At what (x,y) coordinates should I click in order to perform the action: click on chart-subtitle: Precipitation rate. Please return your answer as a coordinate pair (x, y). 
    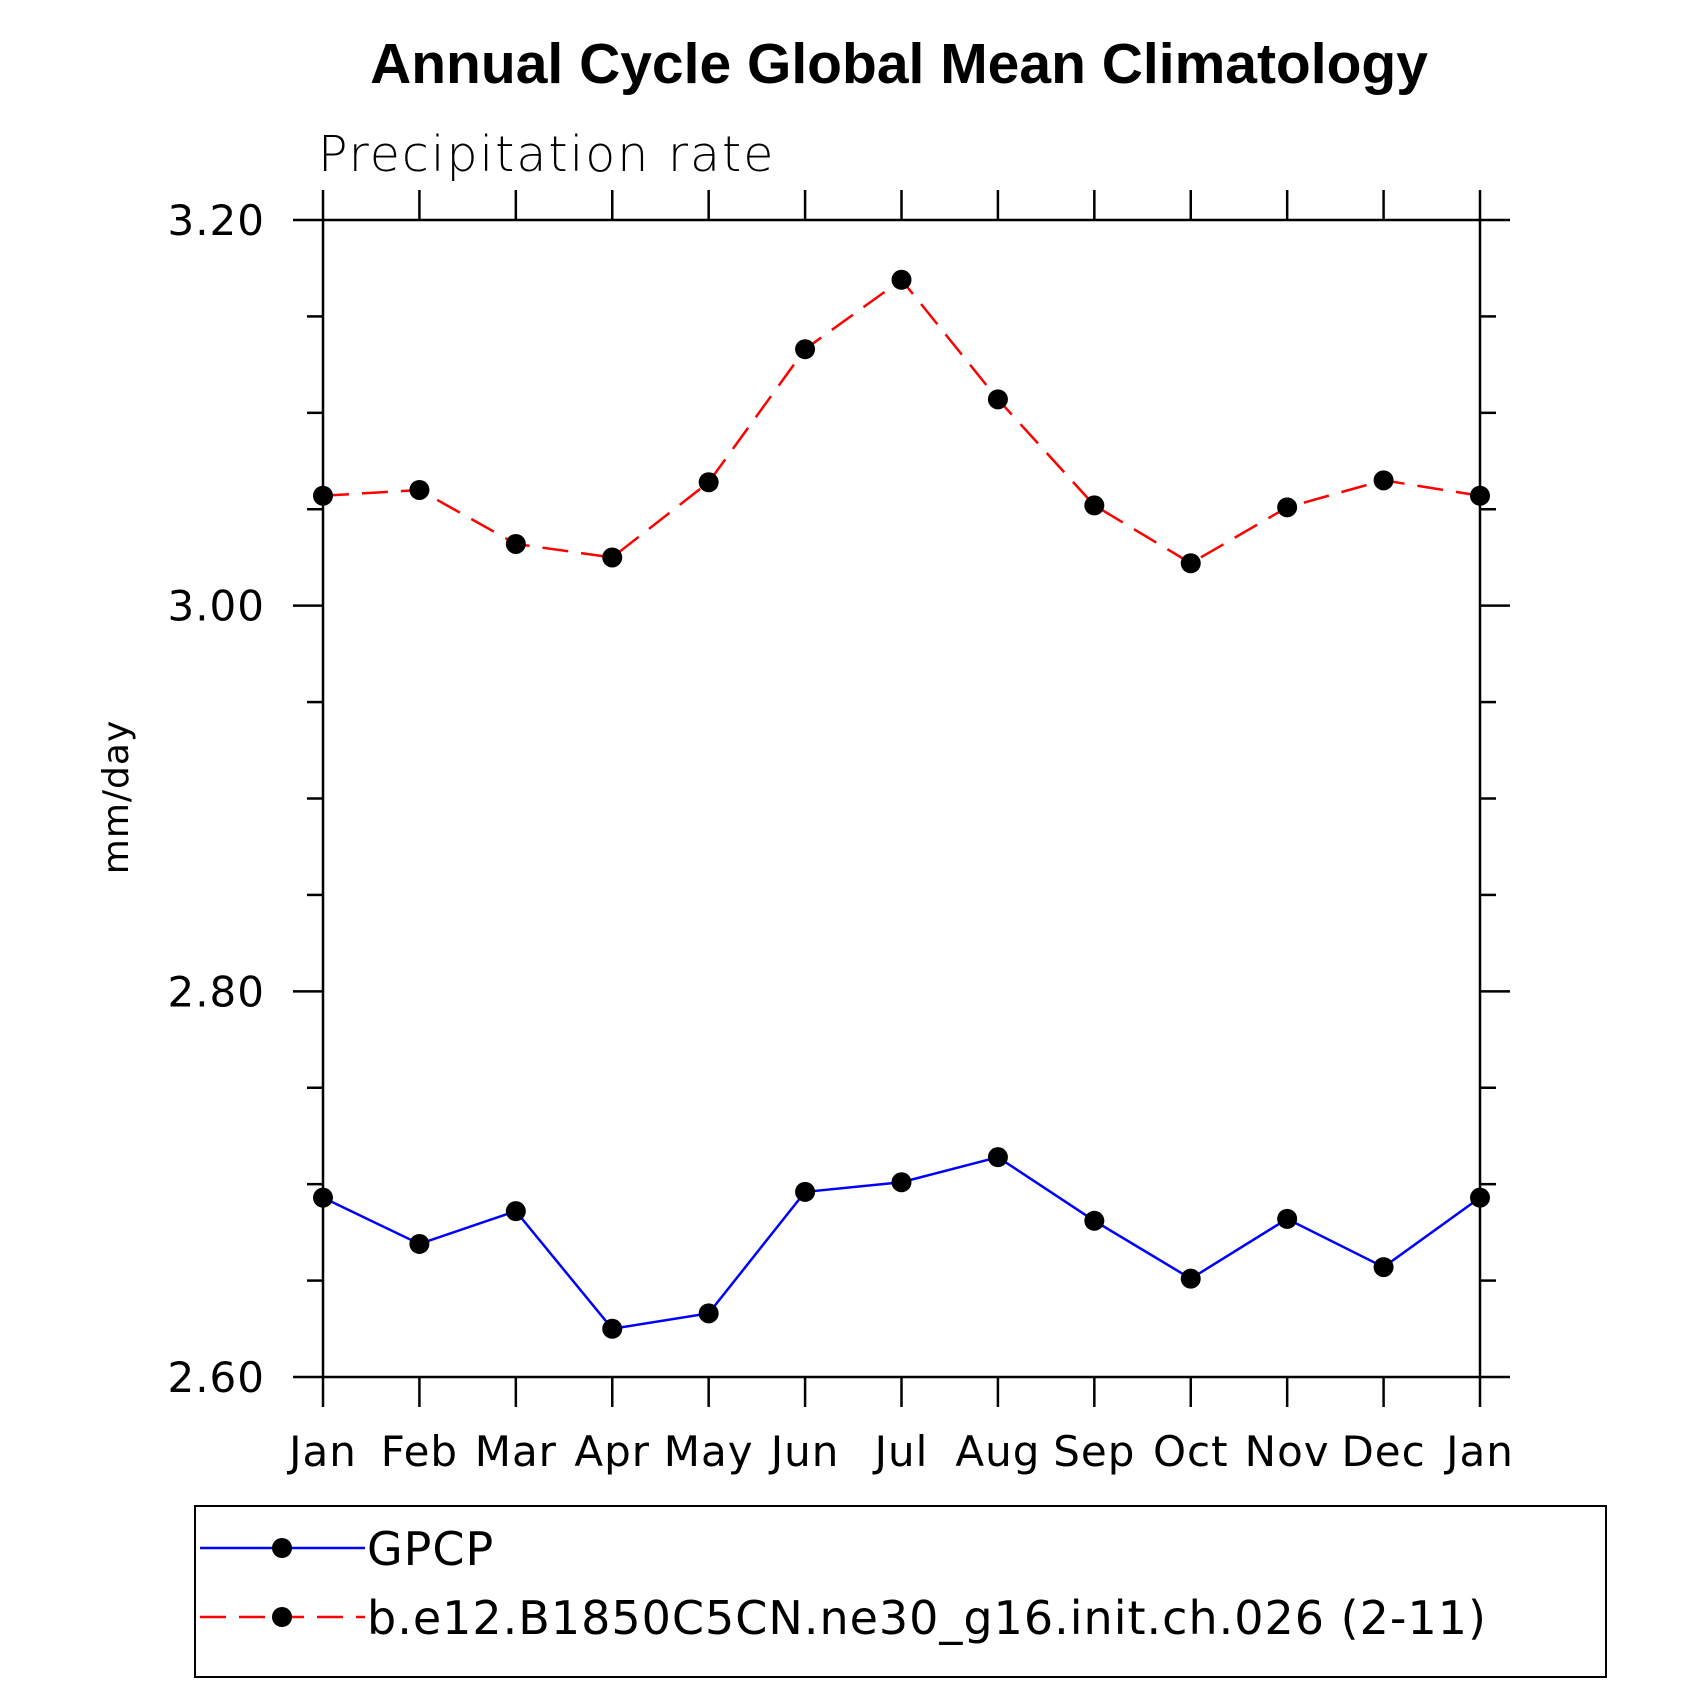
    Looking at the image, I should click on (546, 154).